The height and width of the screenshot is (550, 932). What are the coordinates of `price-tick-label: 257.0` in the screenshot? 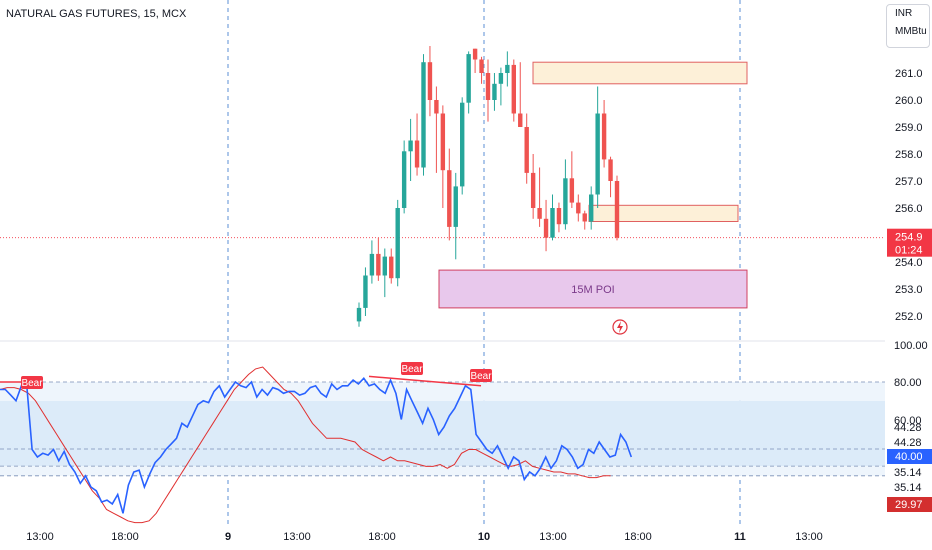 It's located at (909, 182).